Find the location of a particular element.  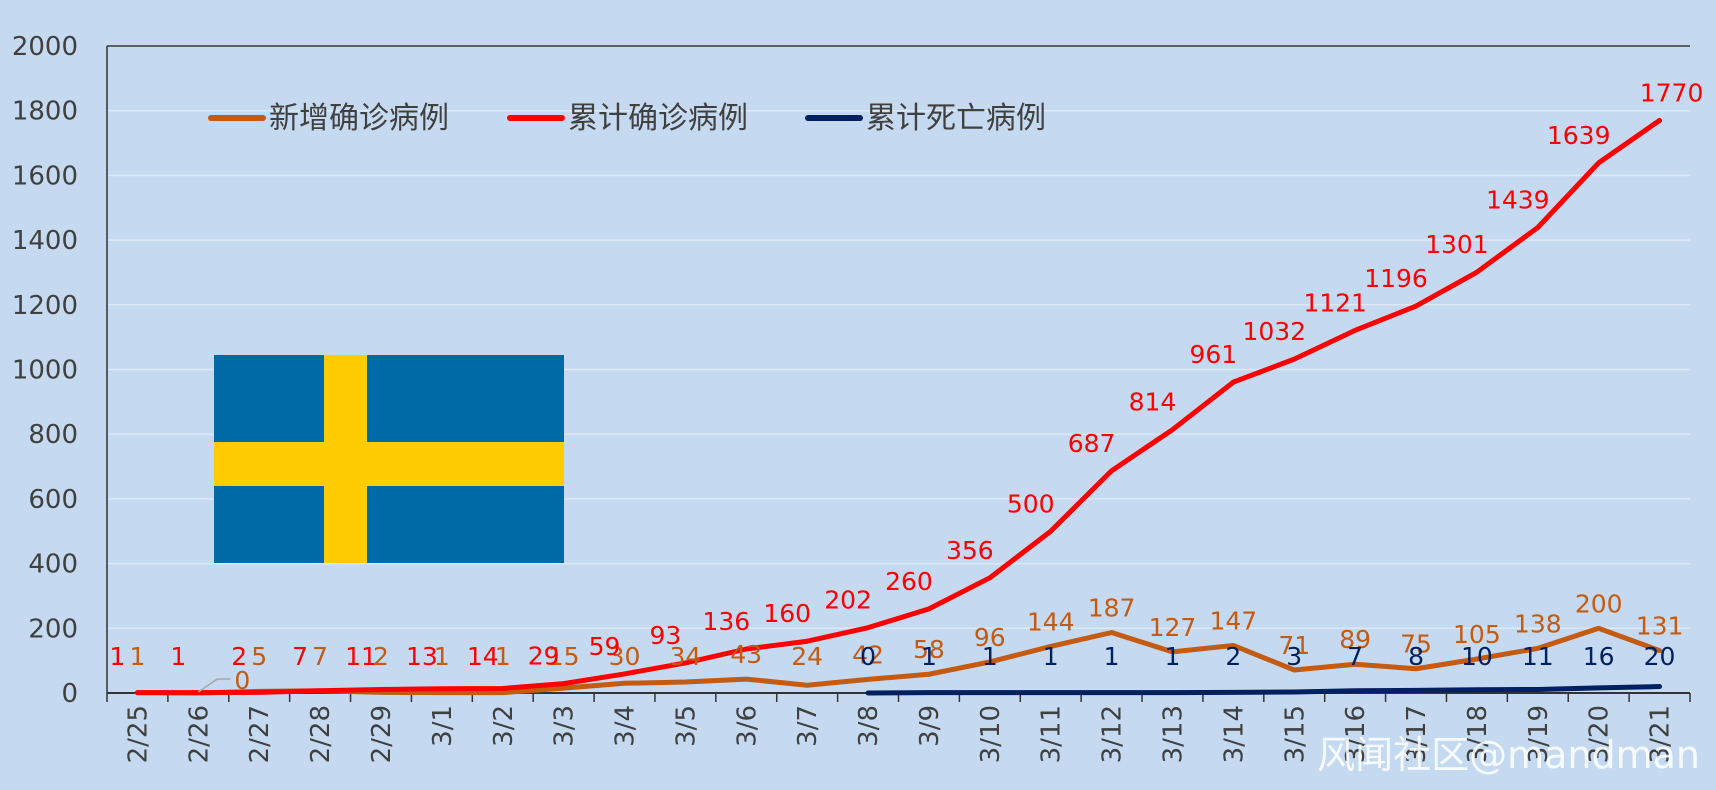

data-label: 1639 is located at coordinates (1579, 135).